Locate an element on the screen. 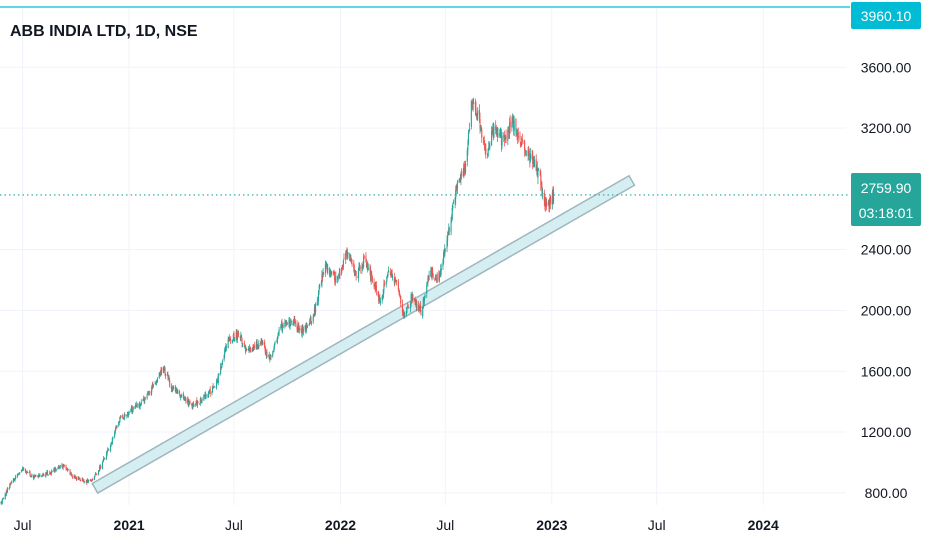  time-axis: Jul 2021 Jul 2022 Jul 2023 Jul 2024 is located at coordinates (396, 525).